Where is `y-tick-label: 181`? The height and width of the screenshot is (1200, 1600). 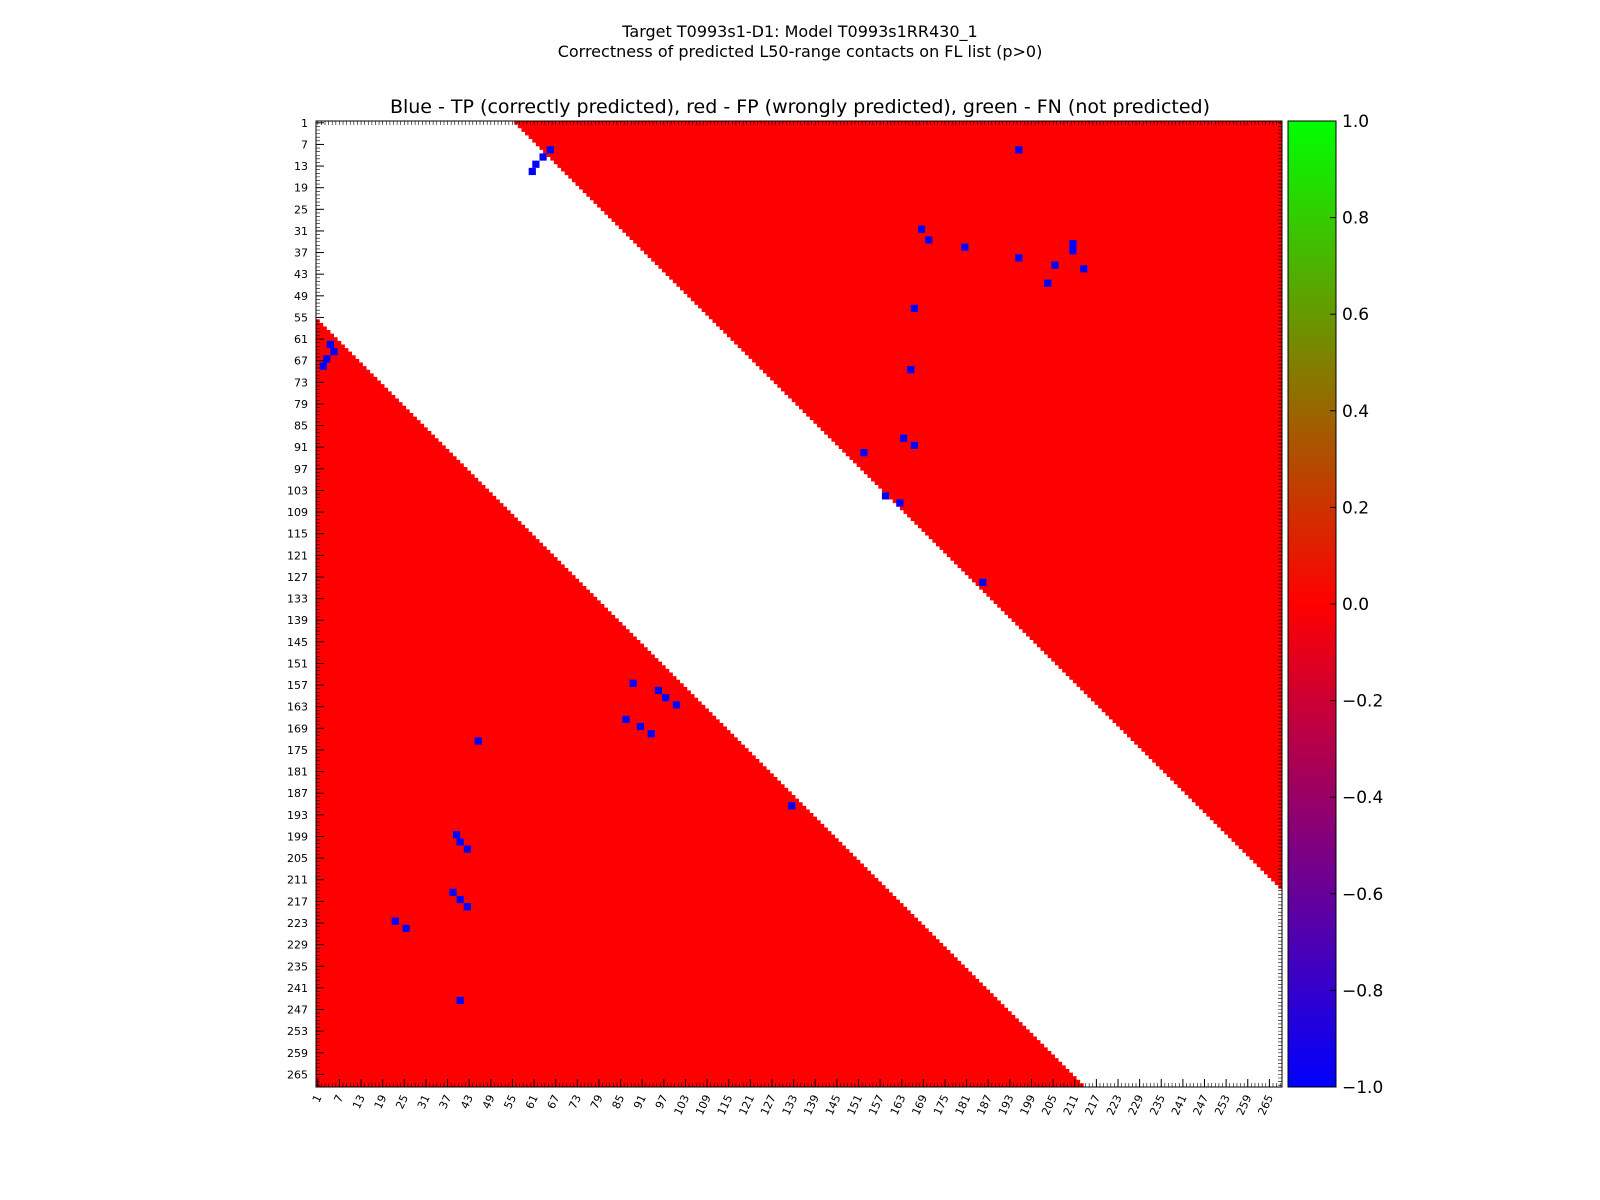 y-tick-label: 181 is located at coordinates (297, 772).